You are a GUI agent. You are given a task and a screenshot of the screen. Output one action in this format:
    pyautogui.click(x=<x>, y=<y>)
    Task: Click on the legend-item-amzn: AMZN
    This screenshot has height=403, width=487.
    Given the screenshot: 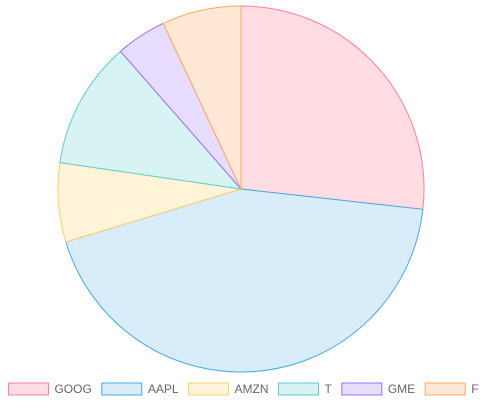 What is the action you would take?
    pyautogui.click(x=228, y=389)
    